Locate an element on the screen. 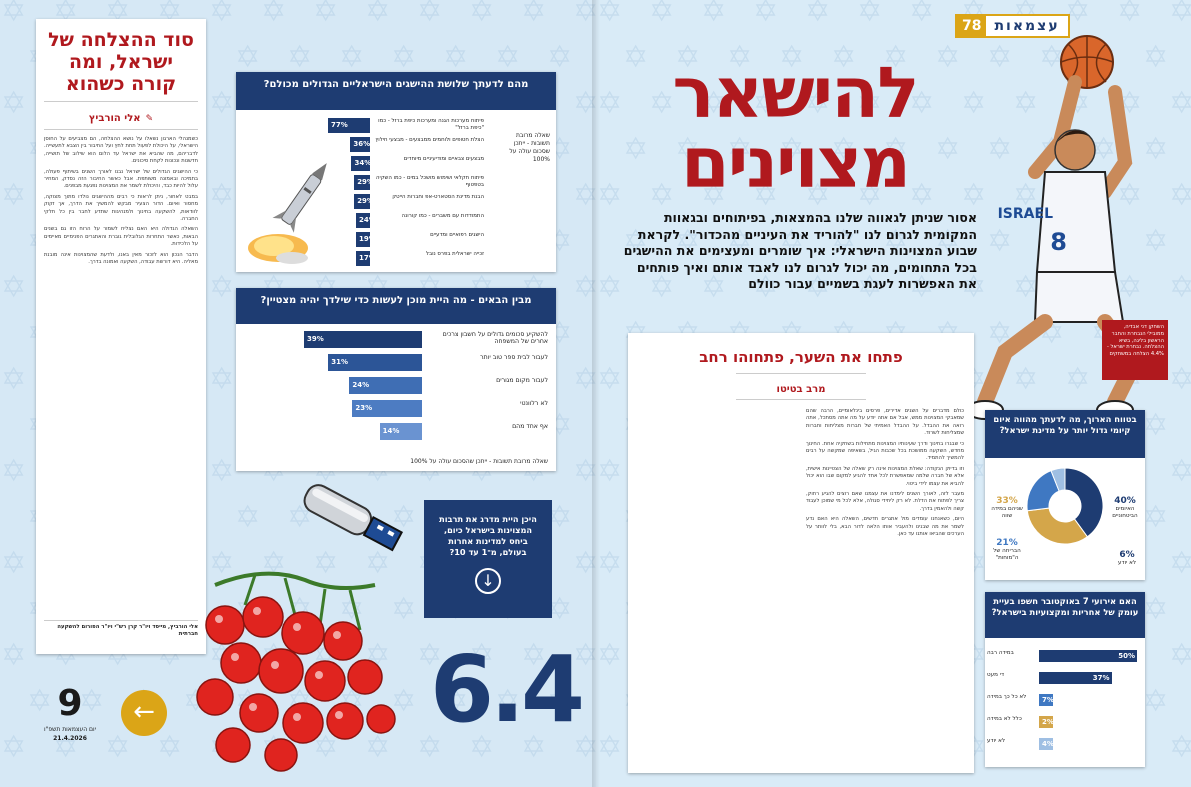  threat-pie-chart is located at coordinates (1065, 506).